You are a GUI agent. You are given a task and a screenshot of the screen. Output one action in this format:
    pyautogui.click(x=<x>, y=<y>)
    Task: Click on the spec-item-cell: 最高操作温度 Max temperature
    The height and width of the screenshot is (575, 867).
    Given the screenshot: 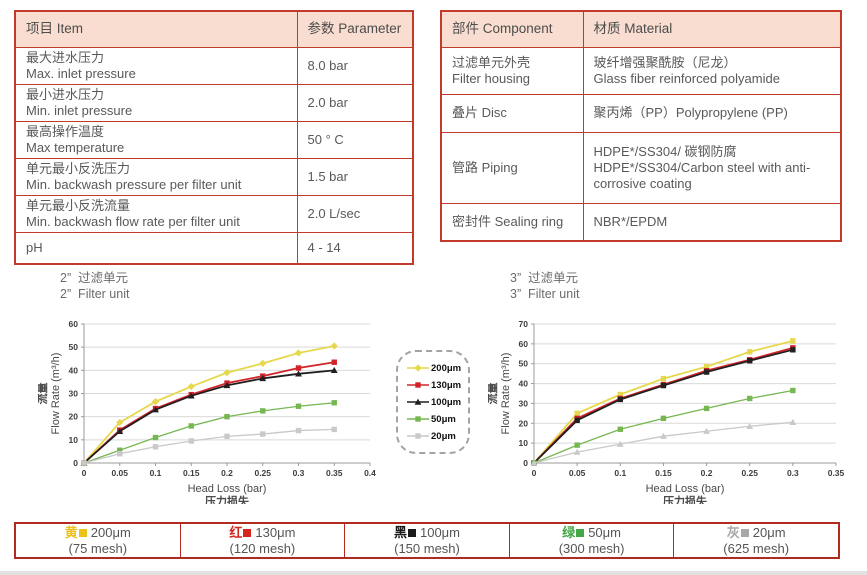 What is the action you would take?
    pyautogui.click(x=156, y=139)
    